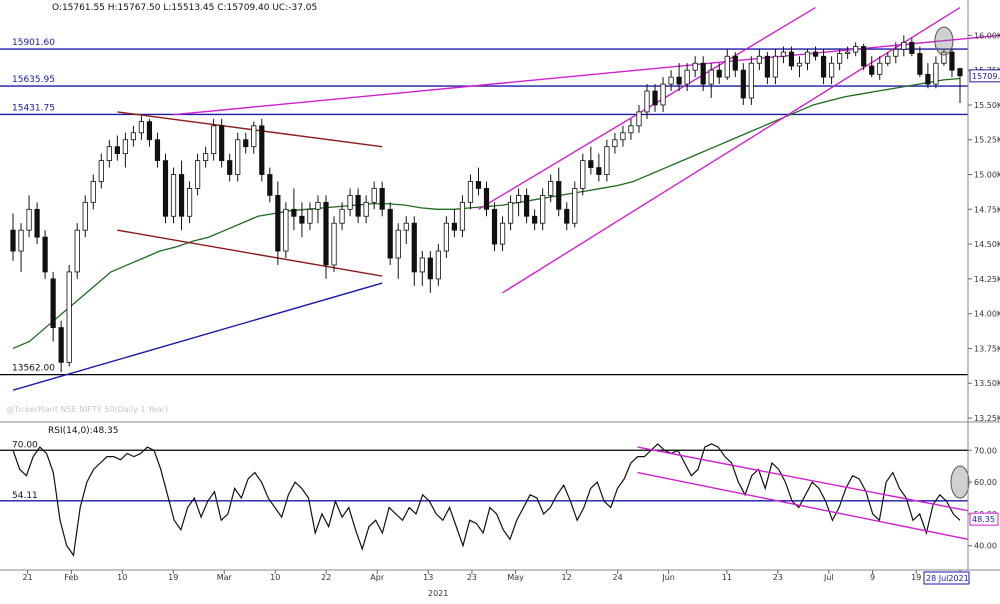  Describe the element at coordinates (987, 244) in the screenshot. I see `price-tick-label: 14.50K` at that location.